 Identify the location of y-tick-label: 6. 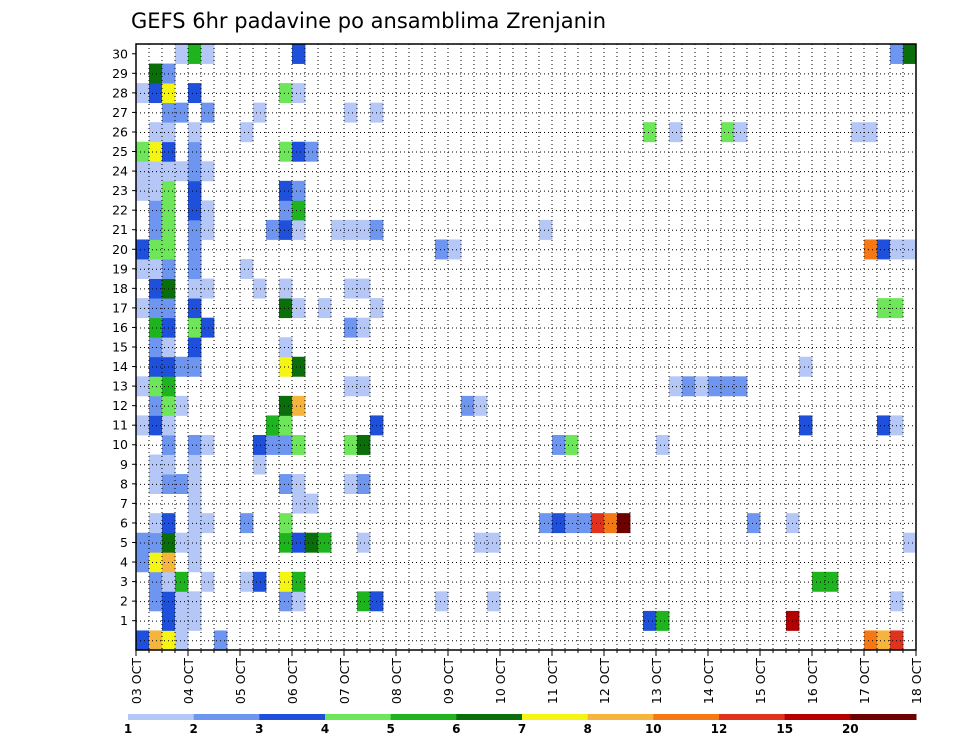
(124, 522).